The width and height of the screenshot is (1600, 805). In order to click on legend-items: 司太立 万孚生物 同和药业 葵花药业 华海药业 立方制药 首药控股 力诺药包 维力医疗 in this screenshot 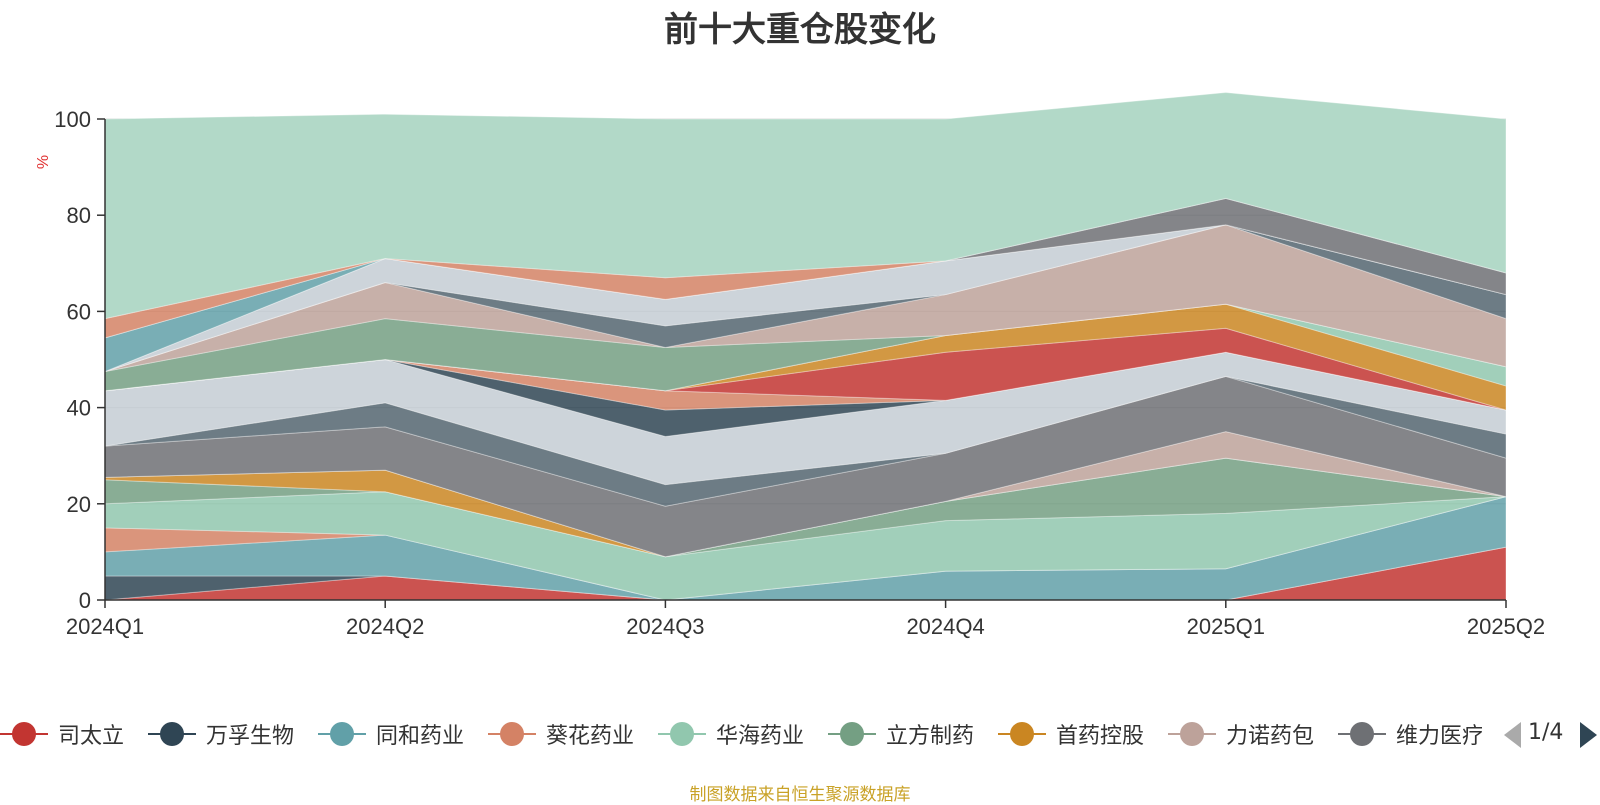, I will do `click(741, 734)`.